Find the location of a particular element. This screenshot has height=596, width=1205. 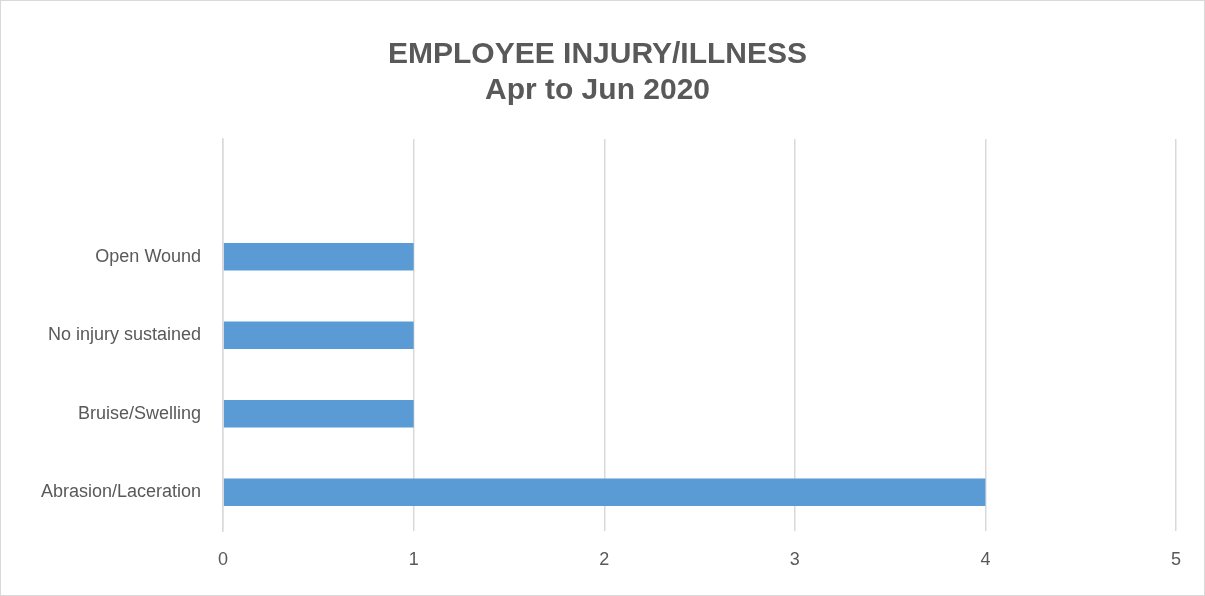

x-tick-label: 1 is located at coordinates (413, 559).